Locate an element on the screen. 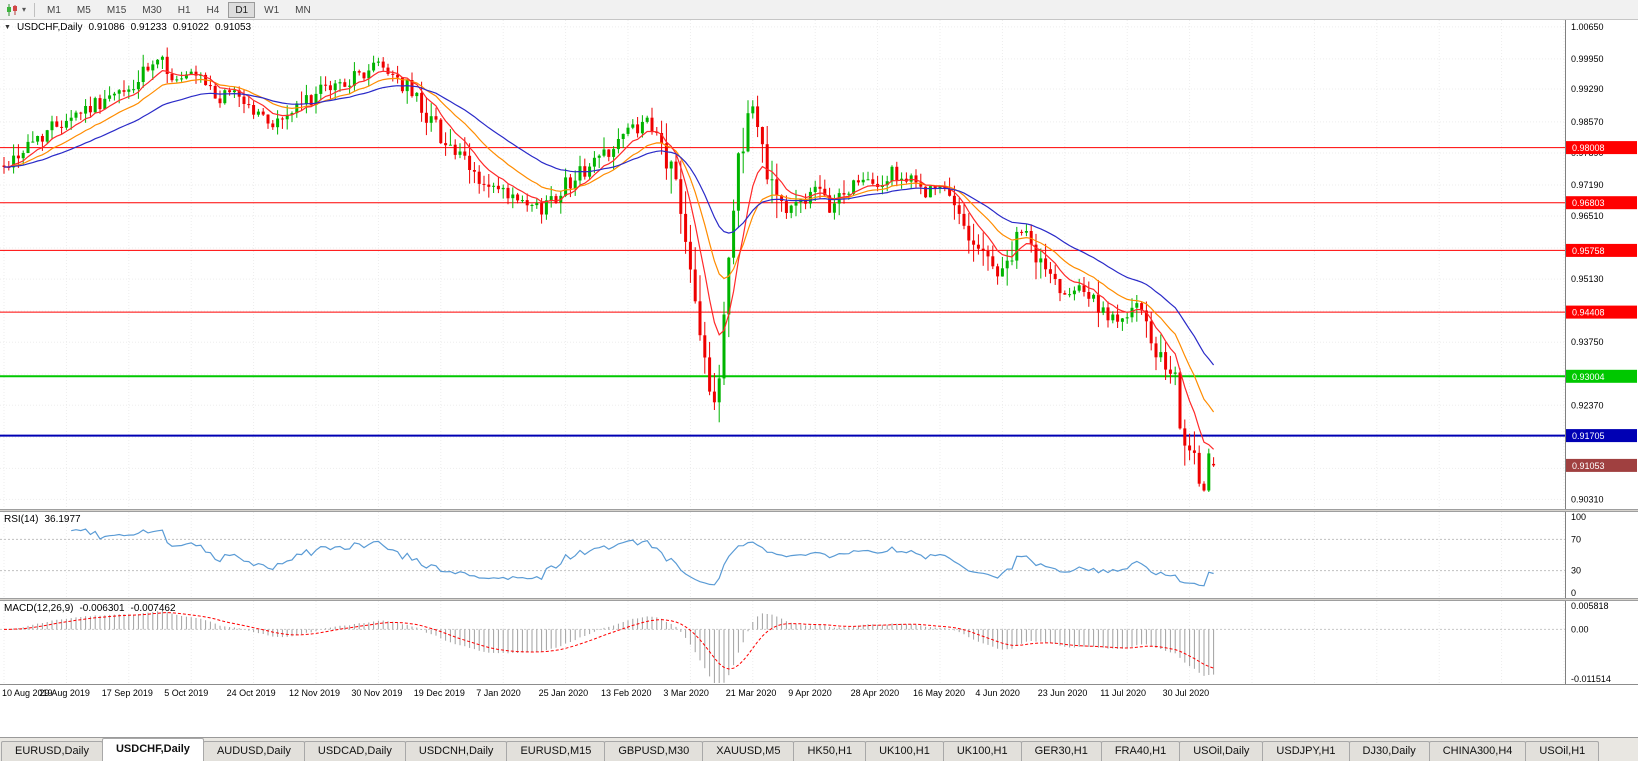  chart-tab-fra40-h1: FRA40,H1 is located at coordinates (1140, 751).